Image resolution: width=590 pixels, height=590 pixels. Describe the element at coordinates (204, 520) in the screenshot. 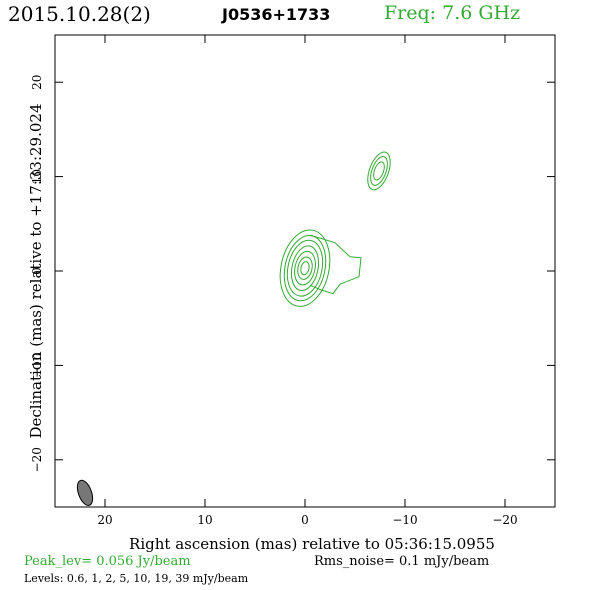

I see `x-tick-label: 10` at that location.